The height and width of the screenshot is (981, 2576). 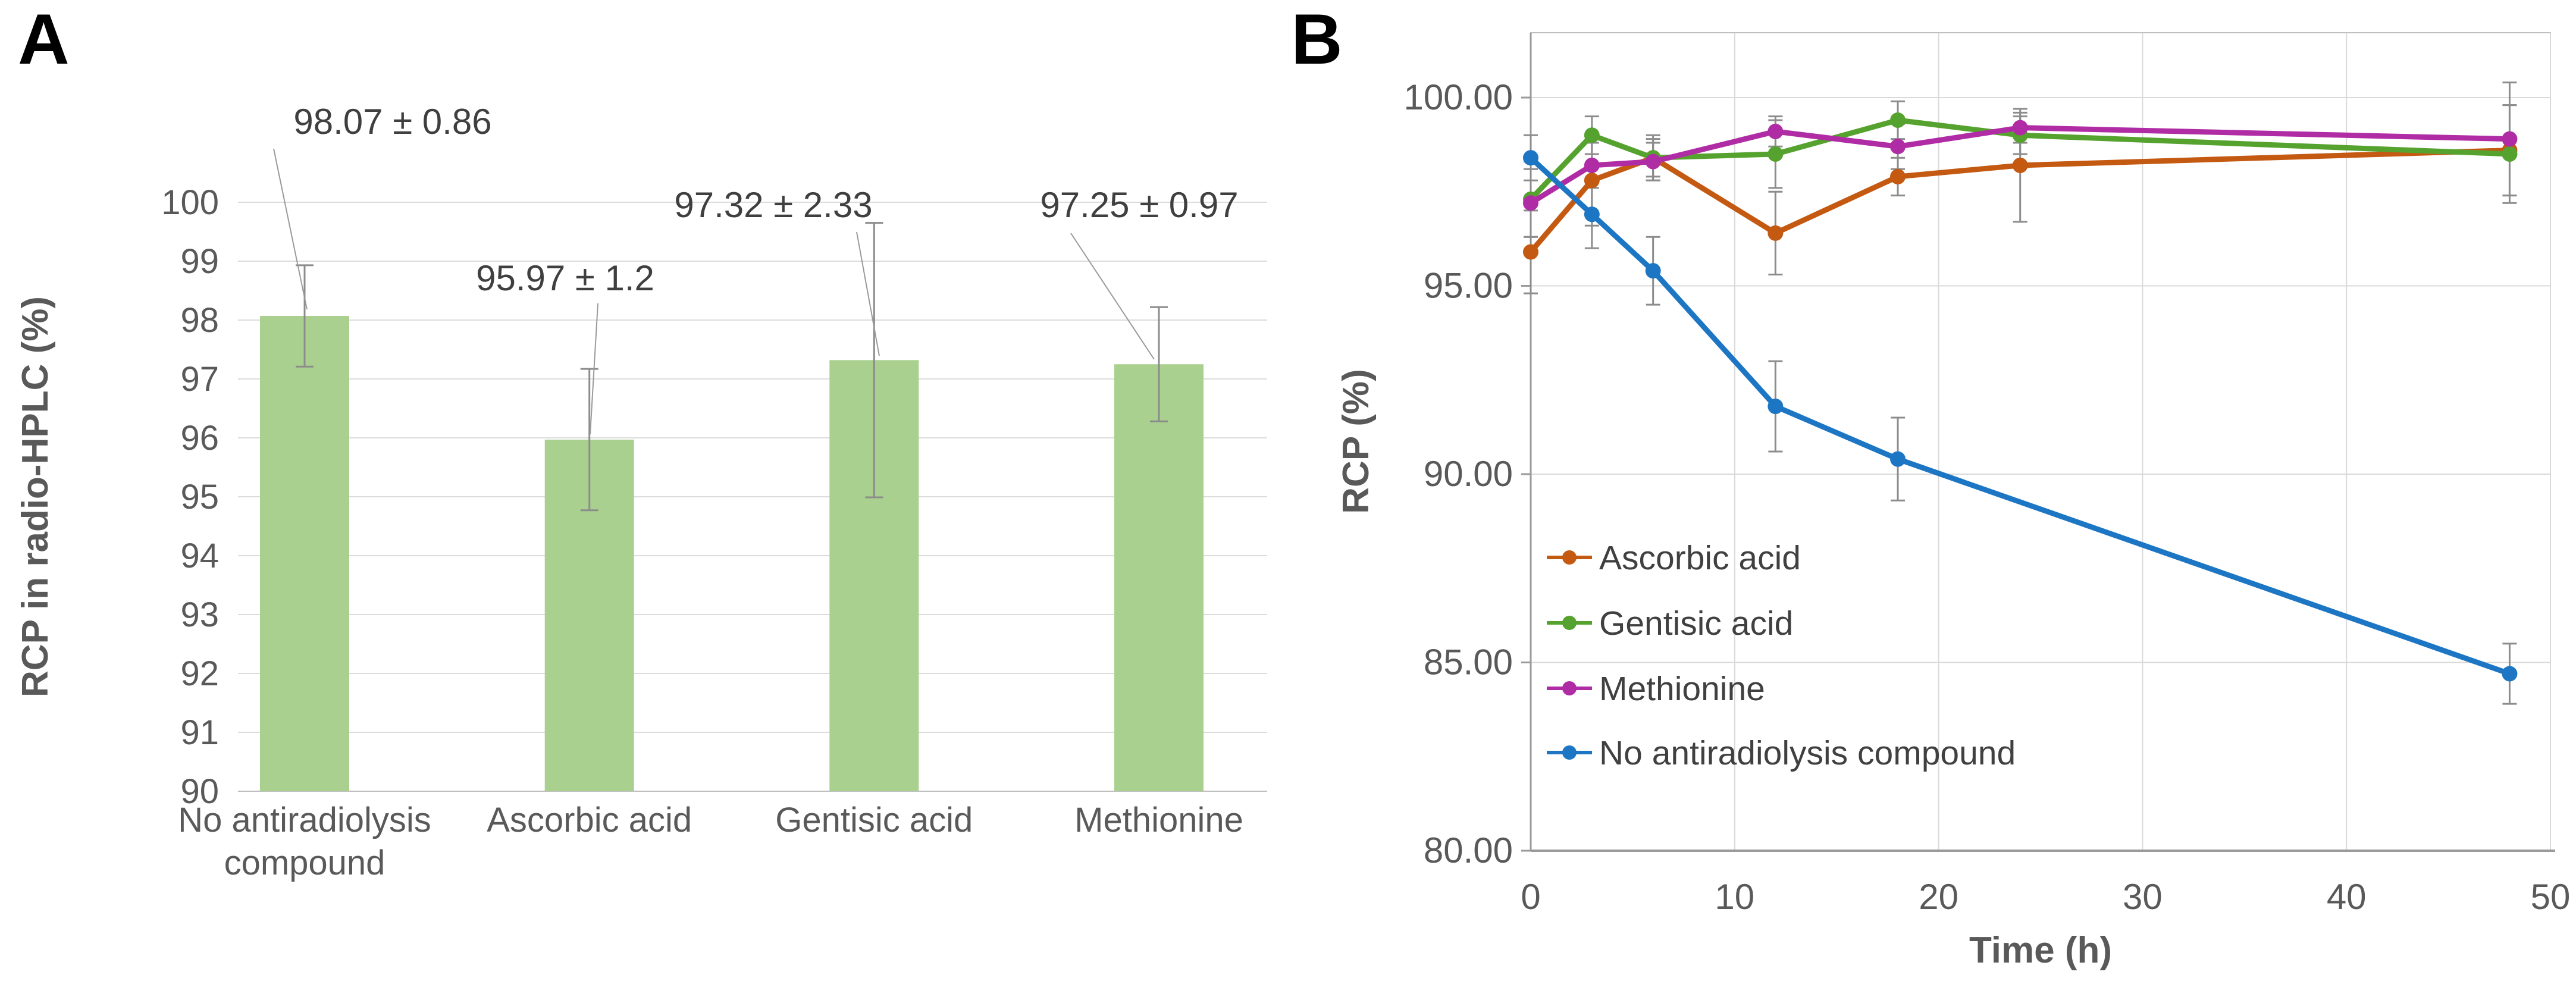 I want to click on x-tick-label: 30, so click(x=2143, y=897).